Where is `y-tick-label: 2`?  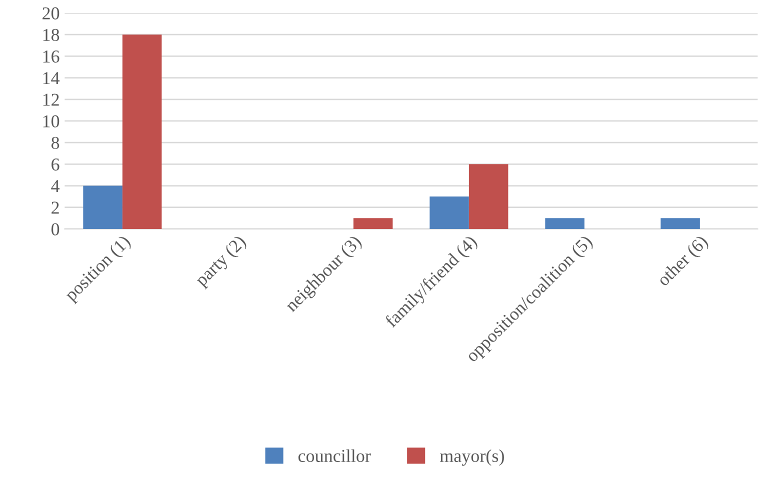 y-tick-label: 2 is located at coordinates (55, 208).